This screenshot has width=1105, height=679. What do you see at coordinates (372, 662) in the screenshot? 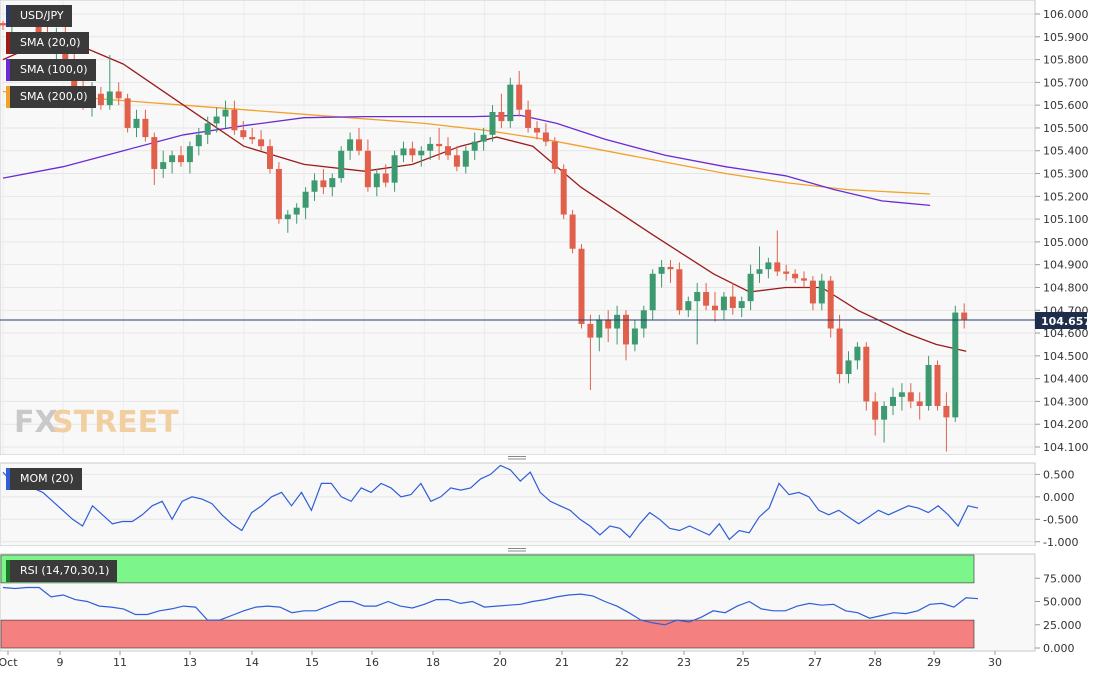
I see `x-tick-label: 16` at bounding box center [372, 662].